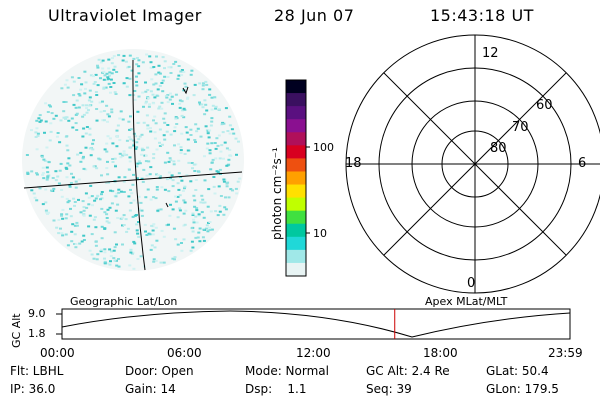 This screenshot has height=400, width=600. I want to click on info-gc-alt: GC Alt: 2.4 Re, so click(408, 371).